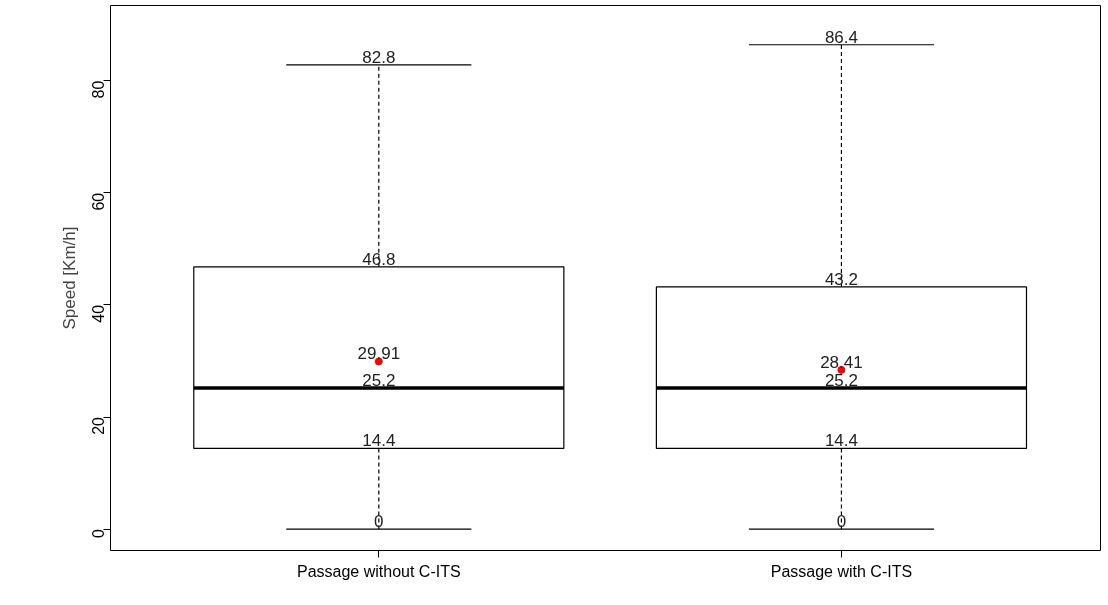 Image resolution: width=1108 pixels, height=605 pixels. I want to click on y-axis-title: Speed [Km/h], so click(69, 278).